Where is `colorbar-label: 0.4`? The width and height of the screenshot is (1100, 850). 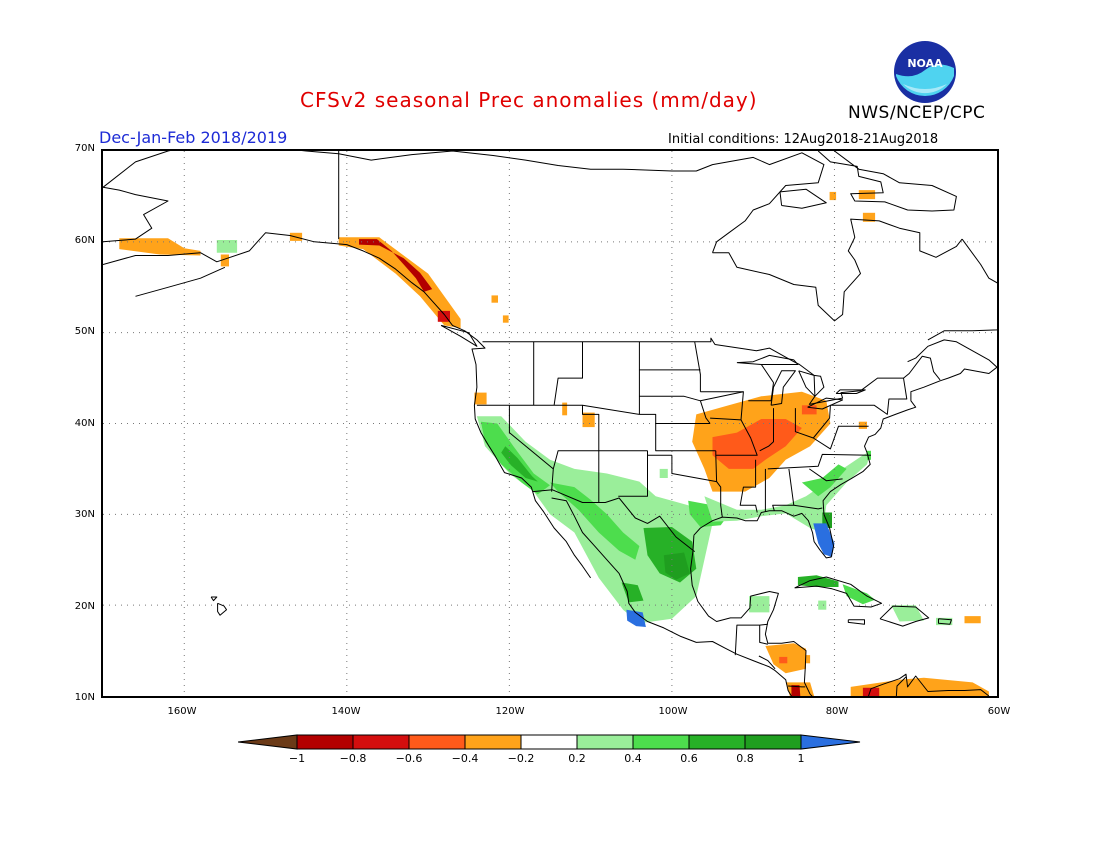
colorbar-label: 0.4 is located at coordinates (633, 758).